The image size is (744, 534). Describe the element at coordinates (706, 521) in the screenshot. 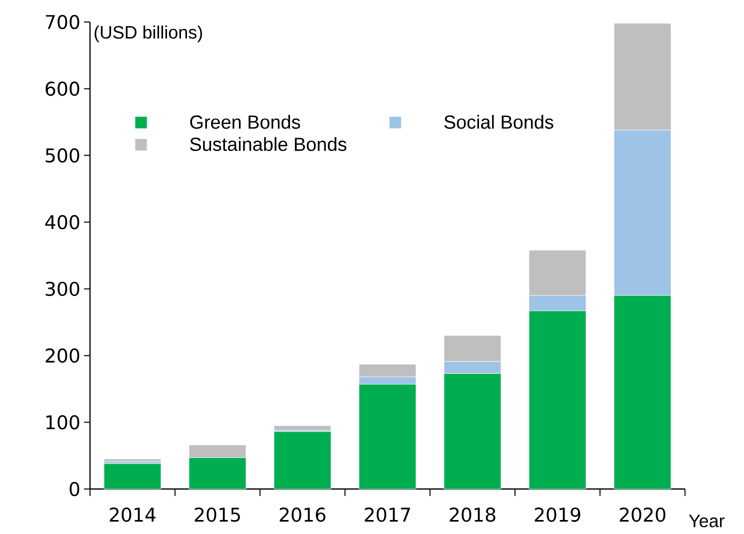

I see `x-axis-title: Year` at that location.